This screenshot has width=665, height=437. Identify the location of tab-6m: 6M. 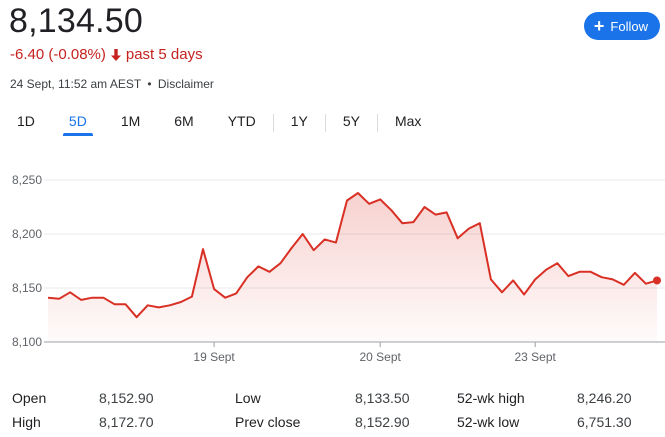
(184, 121).